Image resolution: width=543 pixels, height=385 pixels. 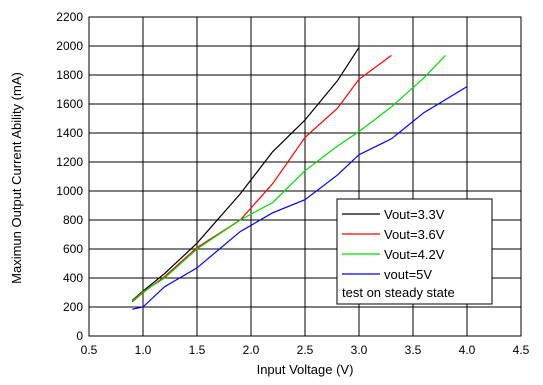 What do you see at coordinates (414, 234) in the screenshot?
I see `legend-label: Vout=3.6V` at bounding box center [414, 234].